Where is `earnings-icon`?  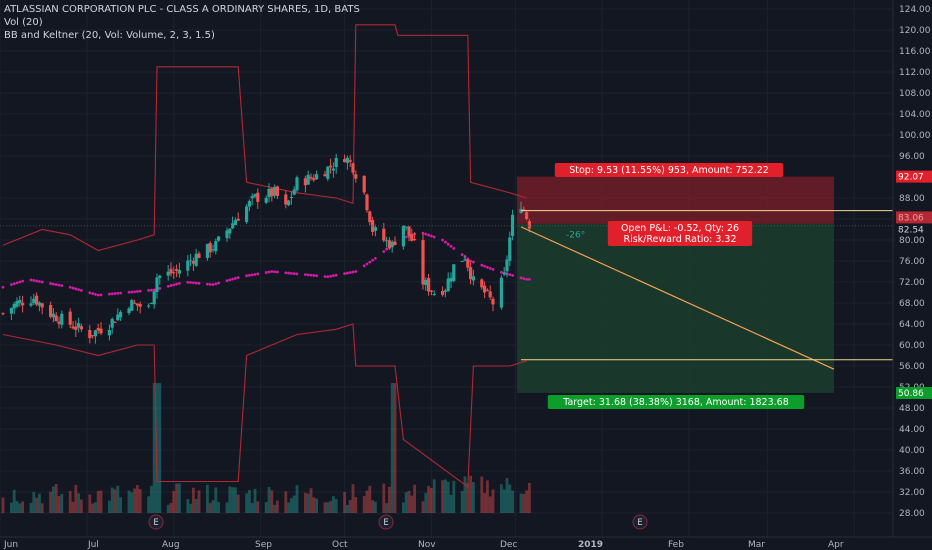 earnings-icon is located at coordinates (386, 522).